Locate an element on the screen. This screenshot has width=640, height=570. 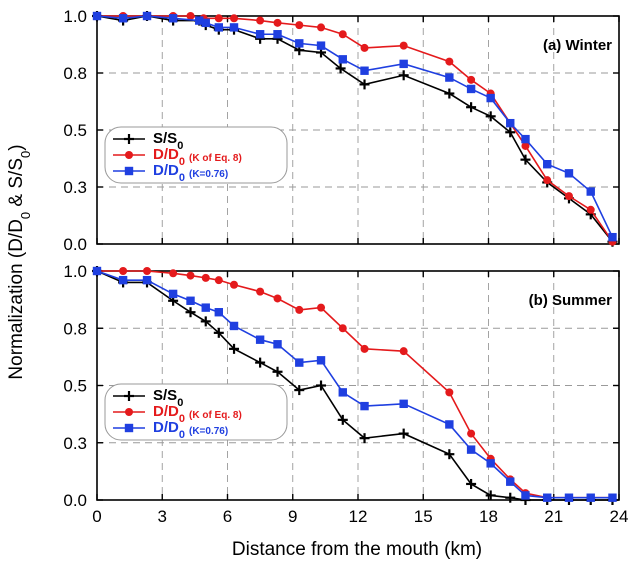
legend-label-main: S/S is located at coordinates (165, 395).